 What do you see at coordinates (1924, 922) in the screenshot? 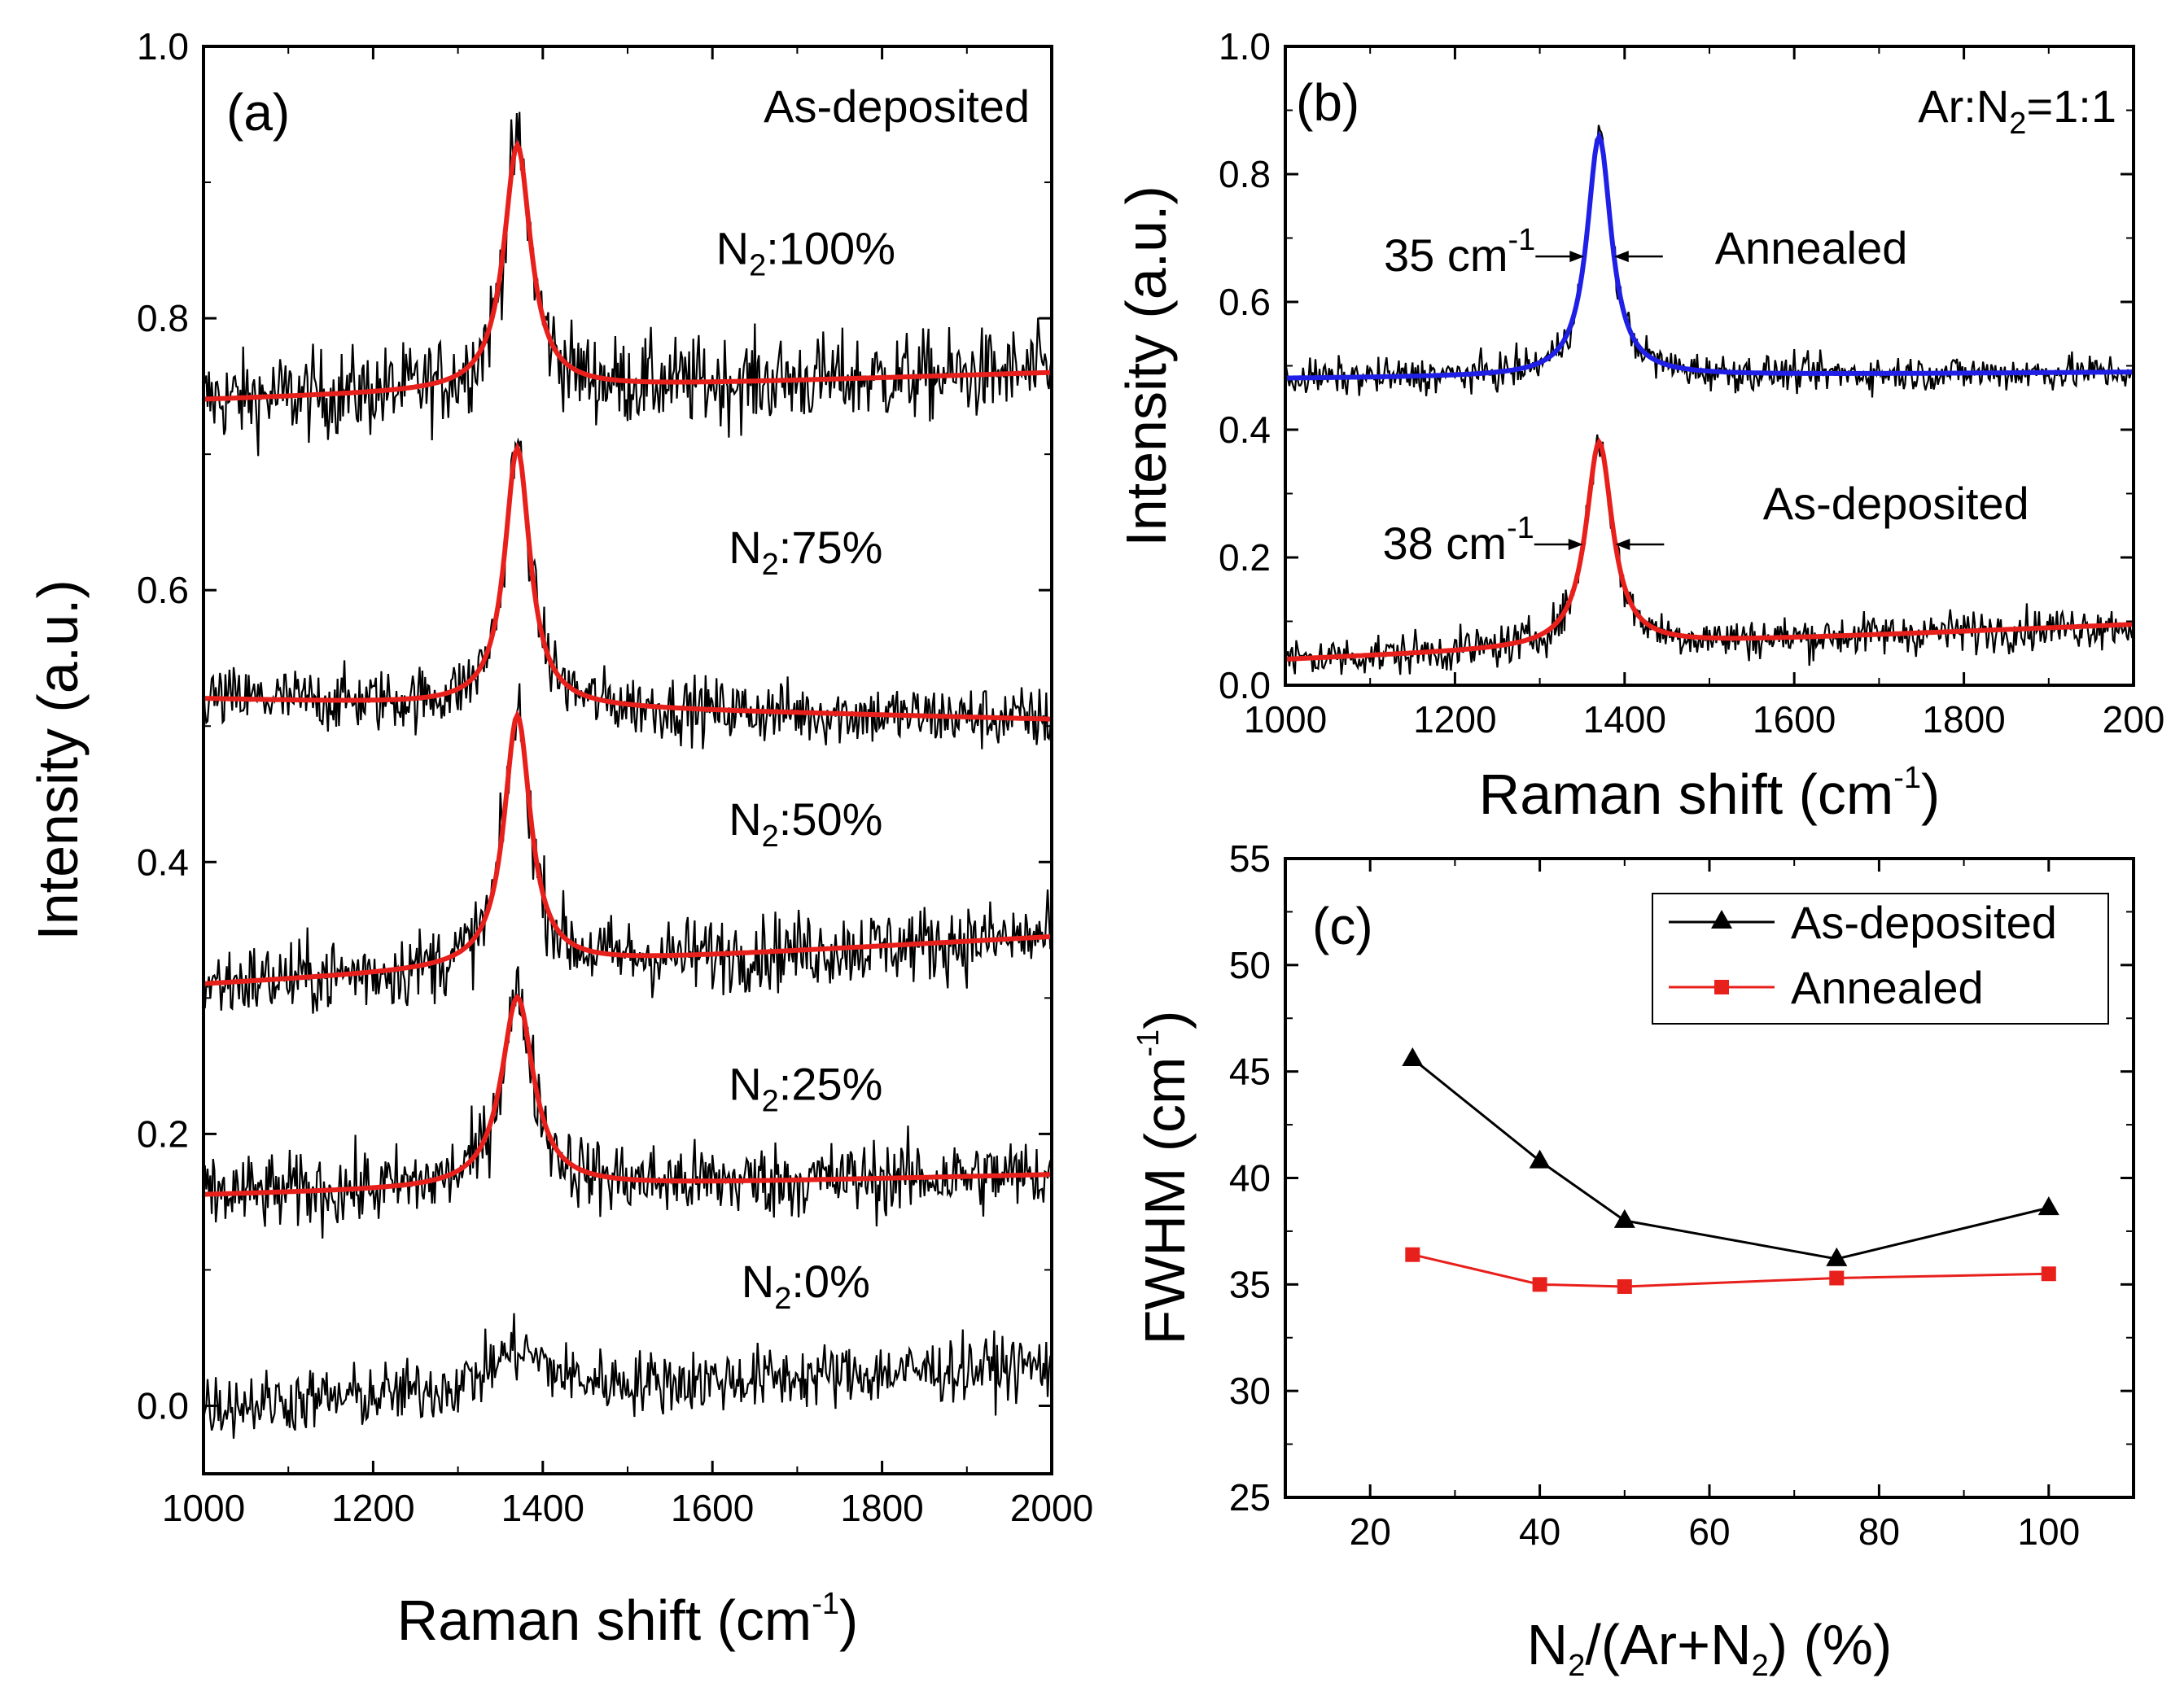
I see `legend-label-as-deposited: As-deposited` at bounding box center [1924, 922].